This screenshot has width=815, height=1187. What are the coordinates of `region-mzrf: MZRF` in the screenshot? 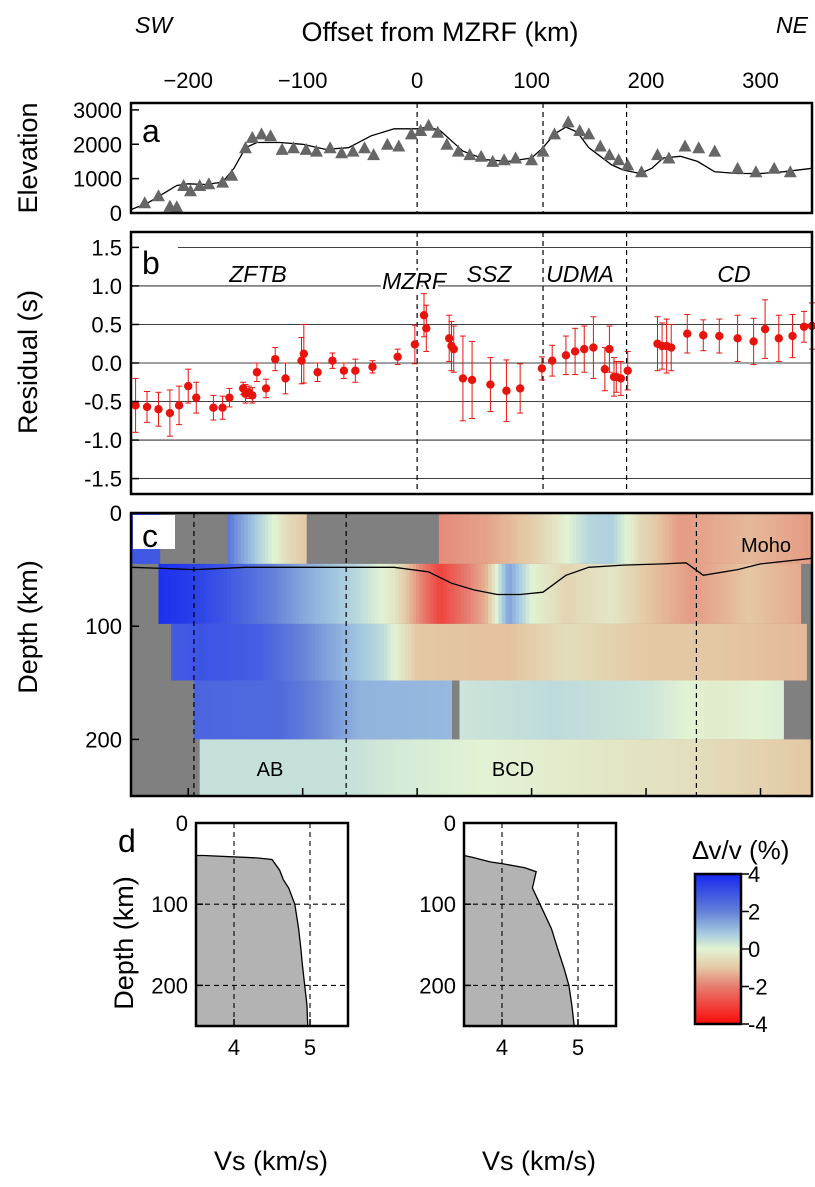 It's located at (415, 281).